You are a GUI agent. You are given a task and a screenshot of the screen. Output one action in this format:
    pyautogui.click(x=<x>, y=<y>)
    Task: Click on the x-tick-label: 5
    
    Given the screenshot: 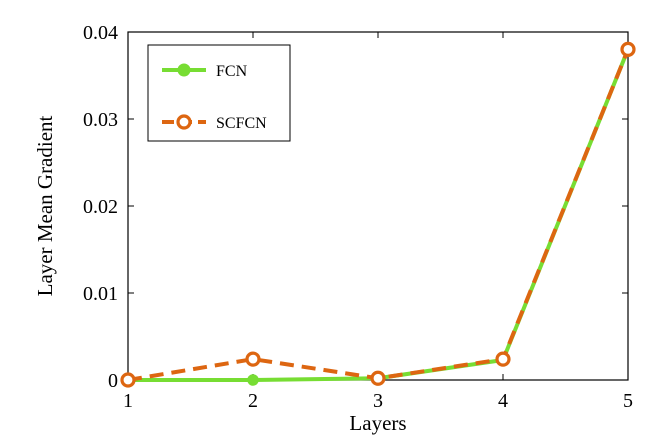 What is the action you would take?
    pyautogui.click(x=628, y=401)
    